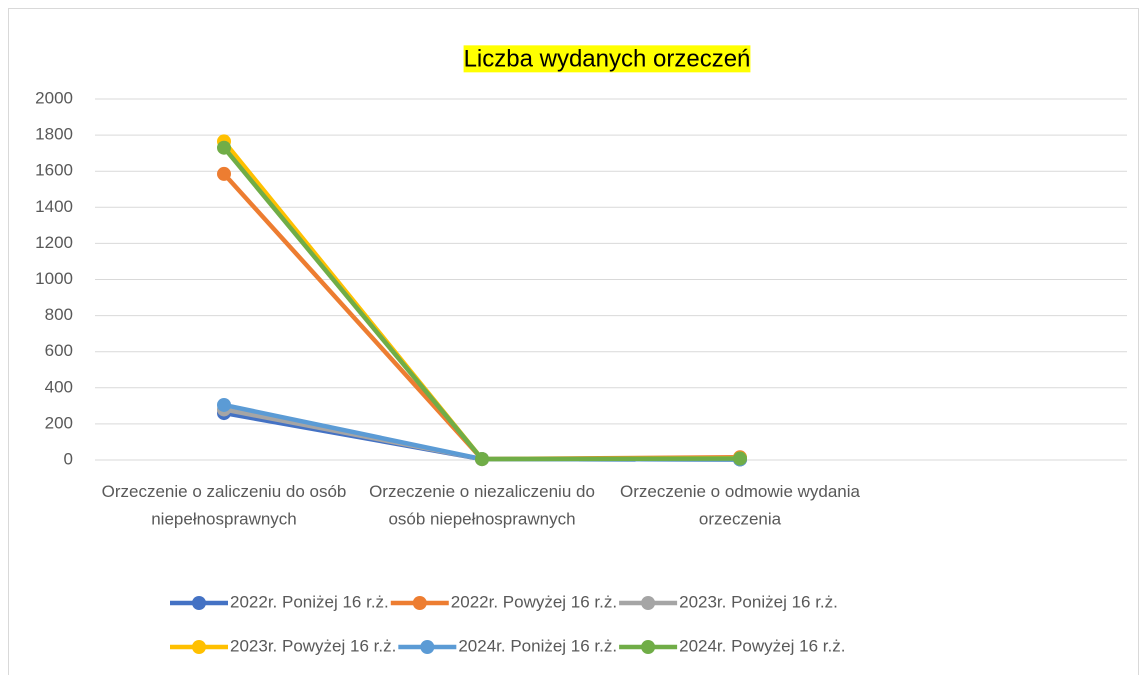  I want to click on y-tick-label: 600, so click(59, 350).